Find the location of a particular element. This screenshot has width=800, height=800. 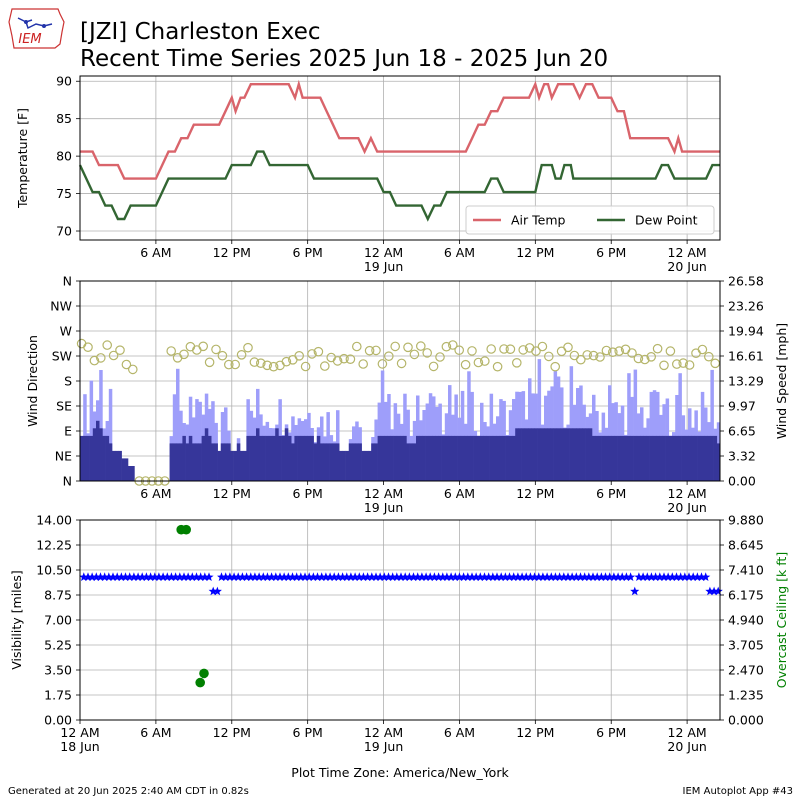

wind-speed-tick-label: 3.32 is located at coordinates (742, 456).